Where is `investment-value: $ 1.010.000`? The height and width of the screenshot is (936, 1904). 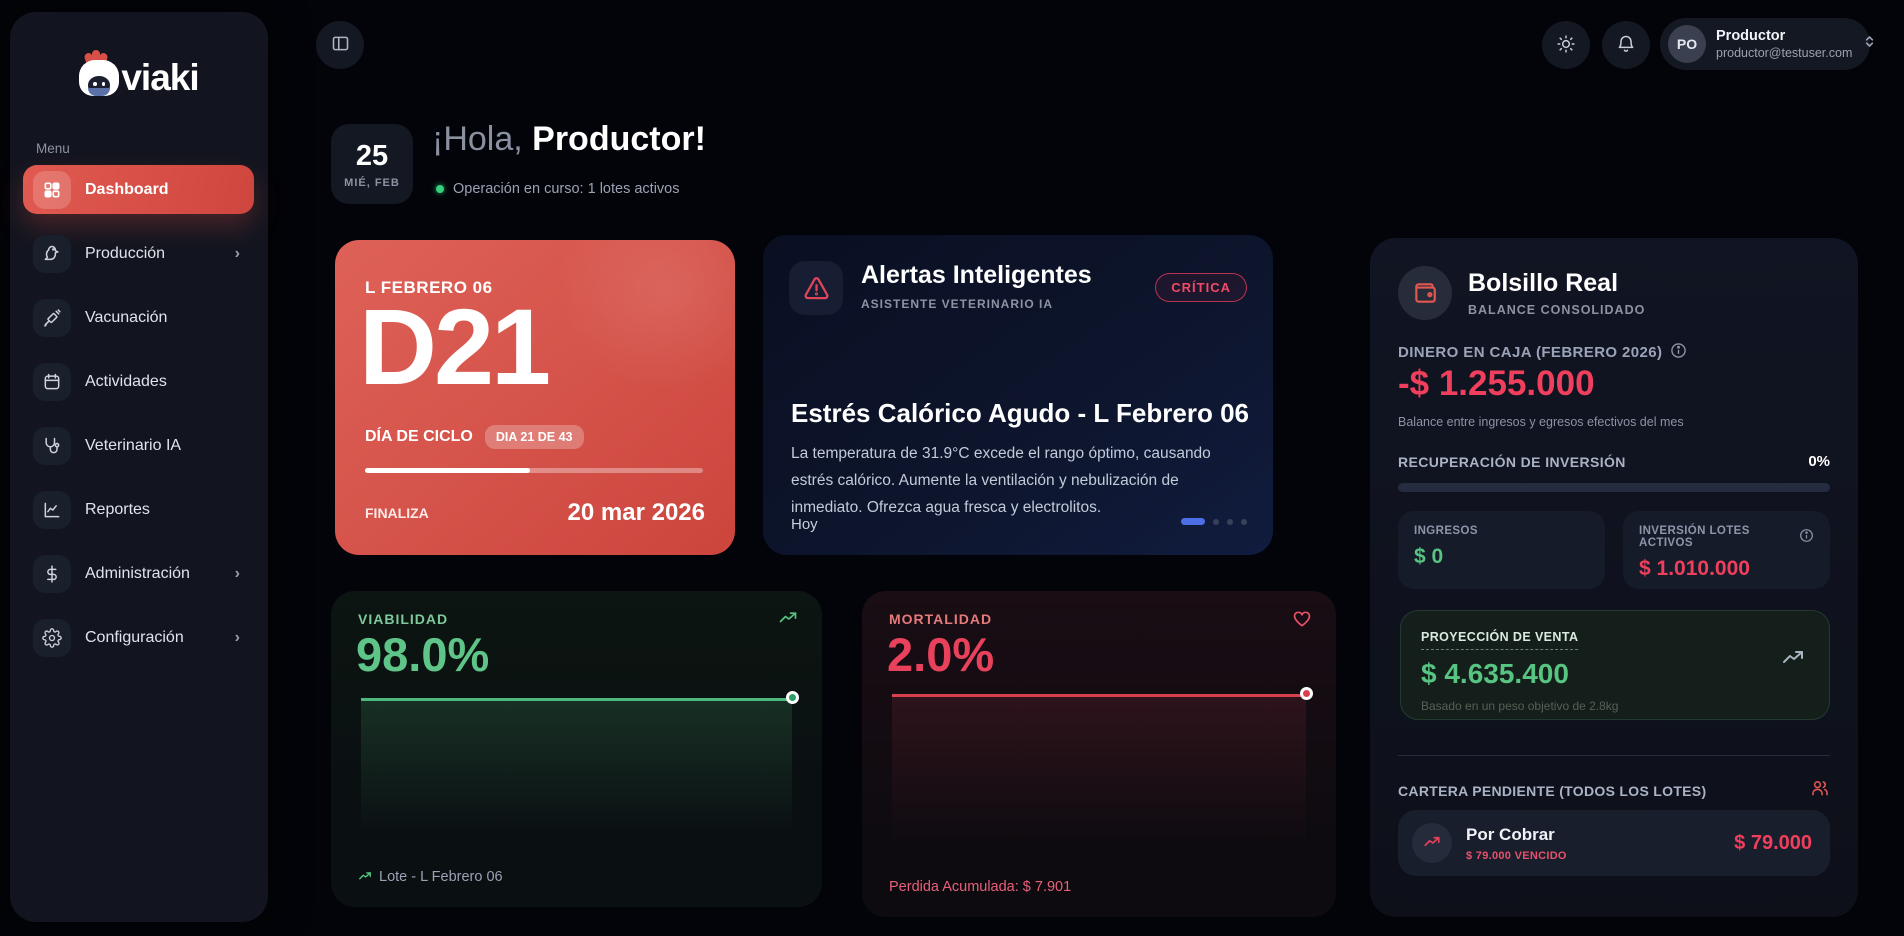
investment-value: $ 1.010.000 is located at coordinates (1694, 568).